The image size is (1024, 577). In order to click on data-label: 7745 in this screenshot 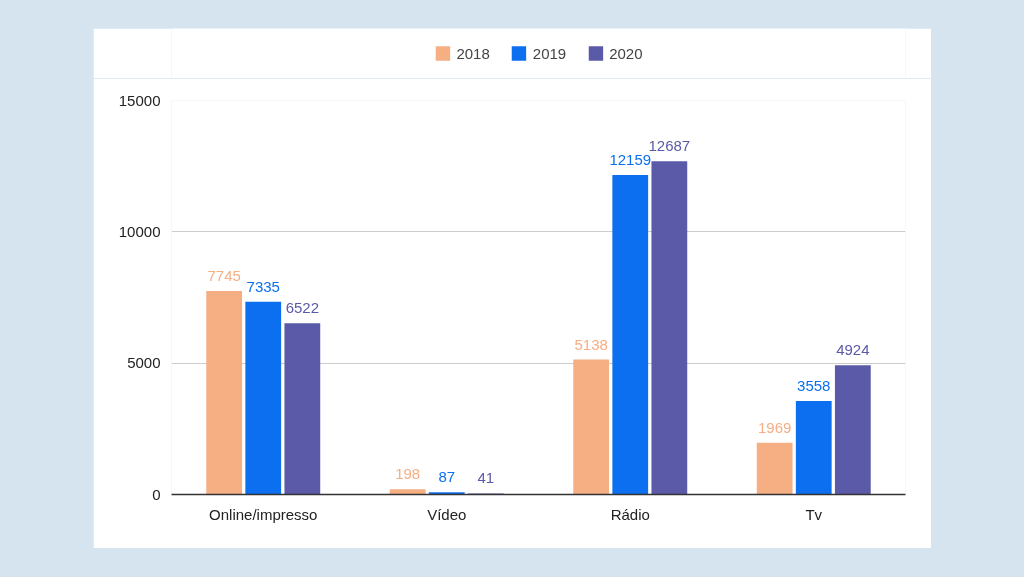, I will do `click(224, 276)`.